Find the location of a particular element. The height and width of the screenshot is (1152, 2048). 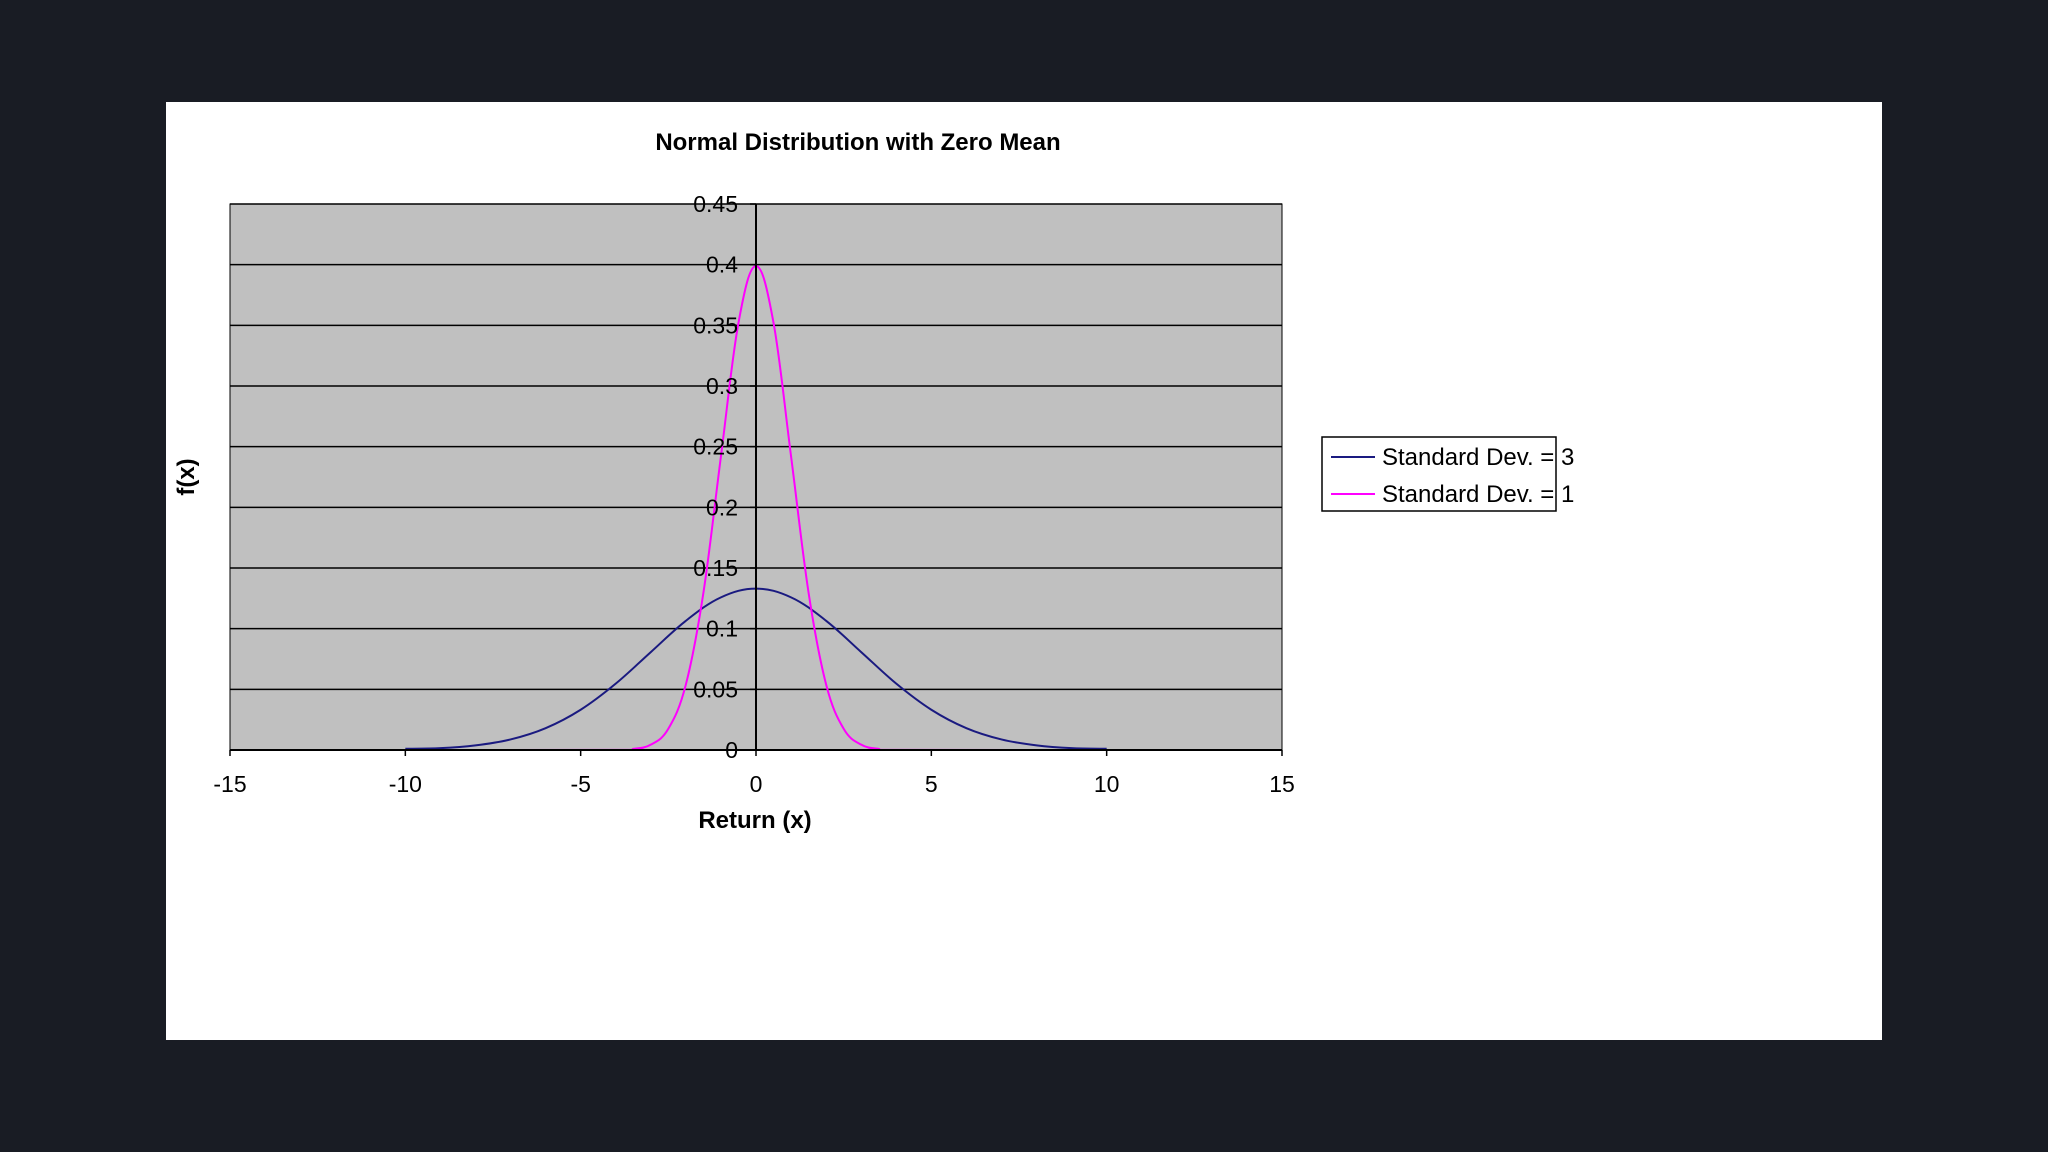

y-tick-label: 0.05 is located at coordinates (715, 689).